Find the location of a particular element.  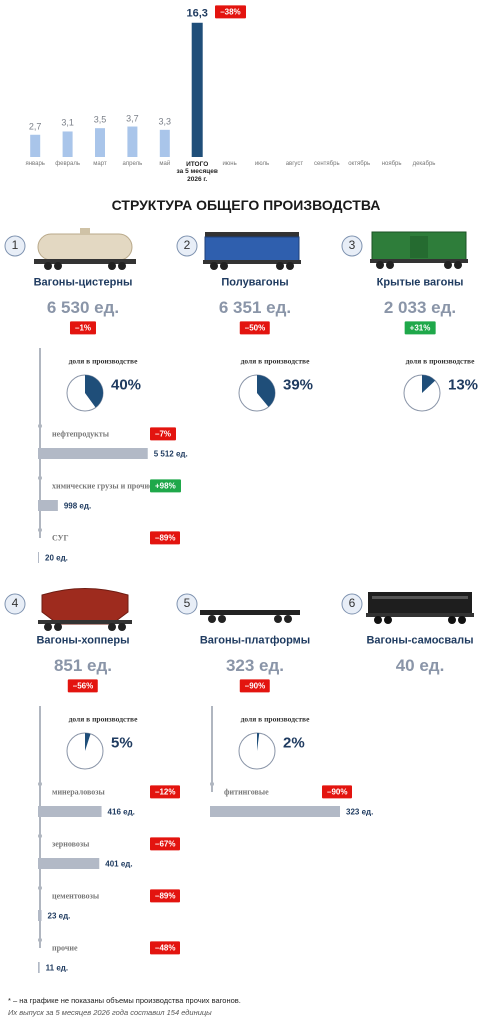

card-count: 40 ед. is located at coordinates (420, 666).